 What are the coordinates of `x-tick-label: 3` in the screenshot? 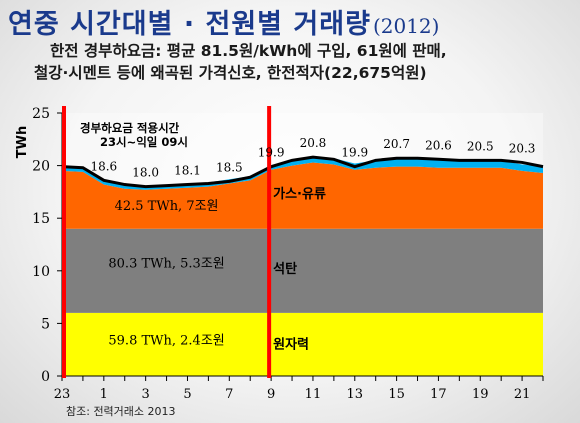 It's located at (146, 394).